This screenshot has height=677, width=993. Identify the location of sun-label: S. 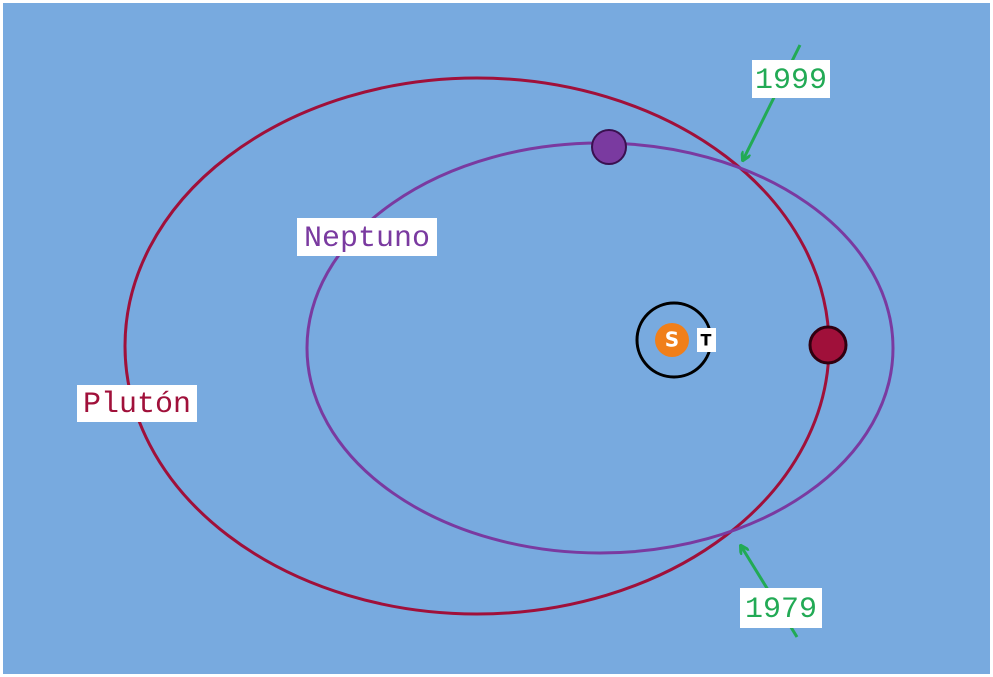
(672, 340).